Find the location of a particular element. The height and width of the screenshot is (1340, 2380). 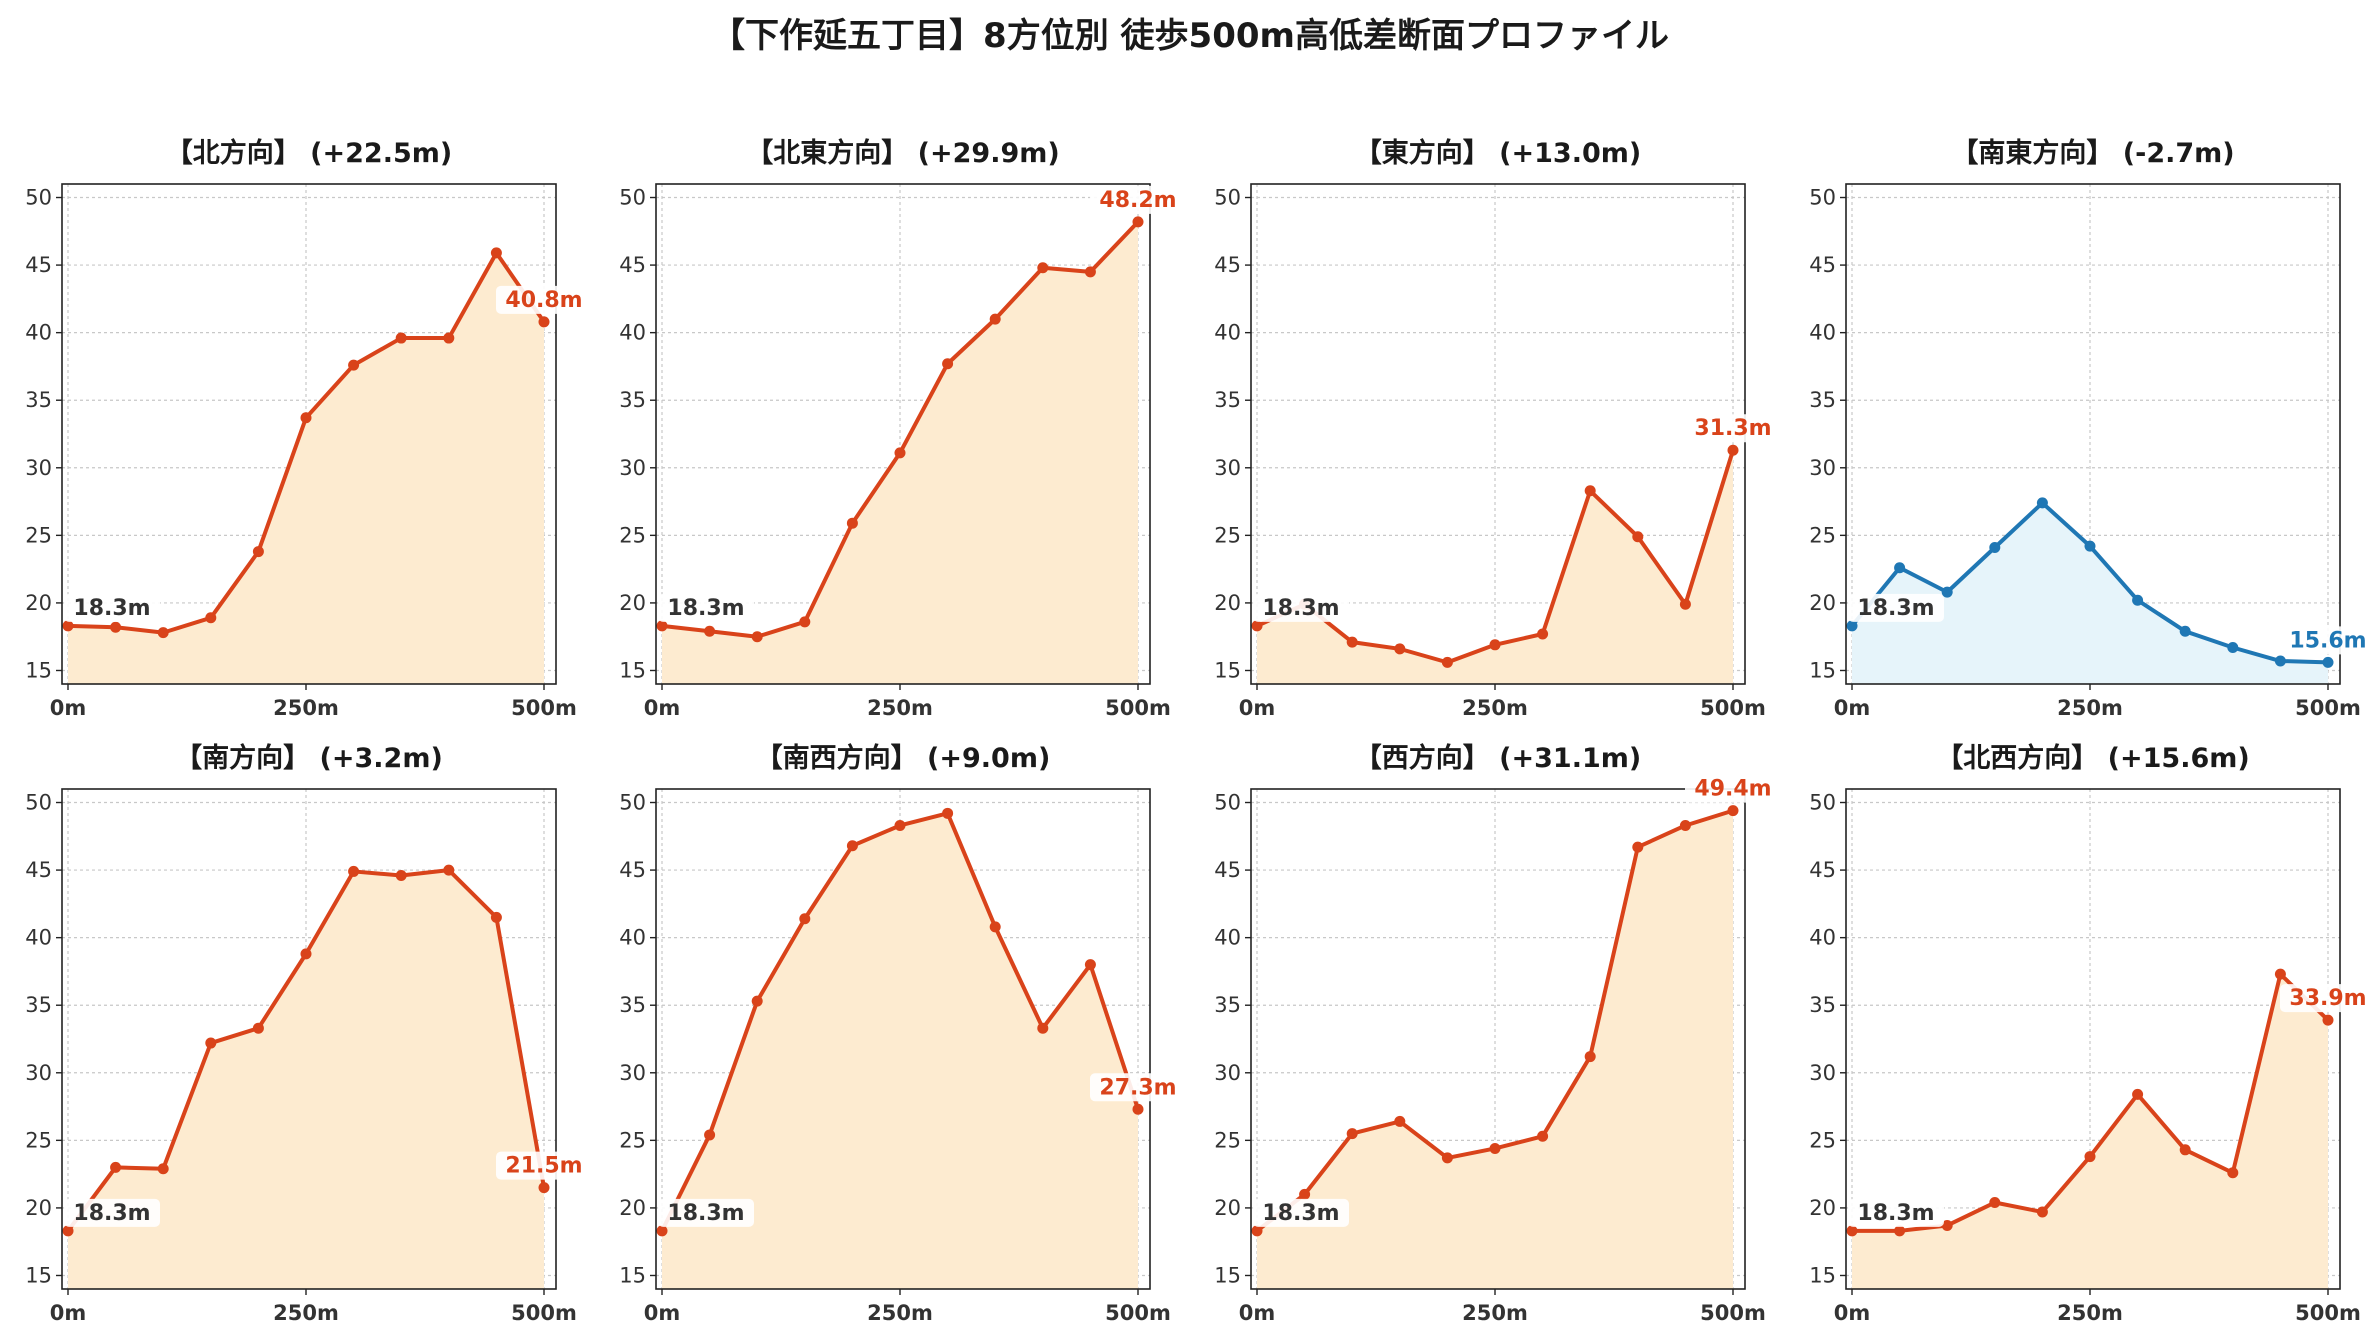

end-elevation-label: 40.8m is located at coordinates (543, 300).